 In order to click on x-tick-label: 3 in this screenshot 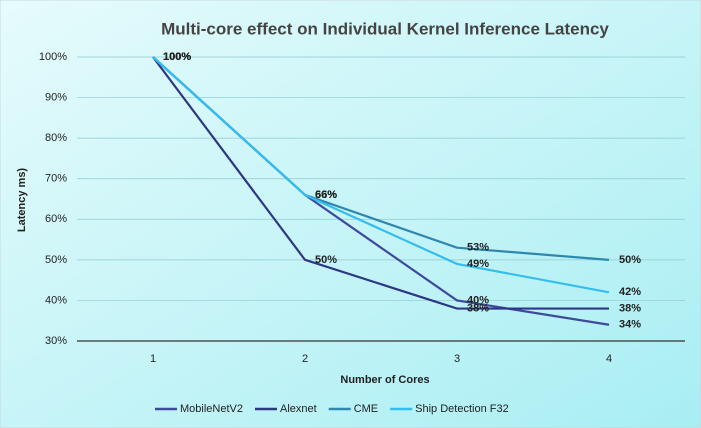, I will do `click(457, 359)`.